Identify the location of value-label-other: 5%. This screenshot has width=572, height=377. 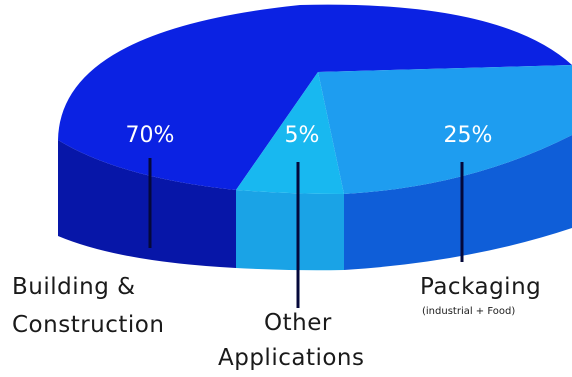
(302, 135).